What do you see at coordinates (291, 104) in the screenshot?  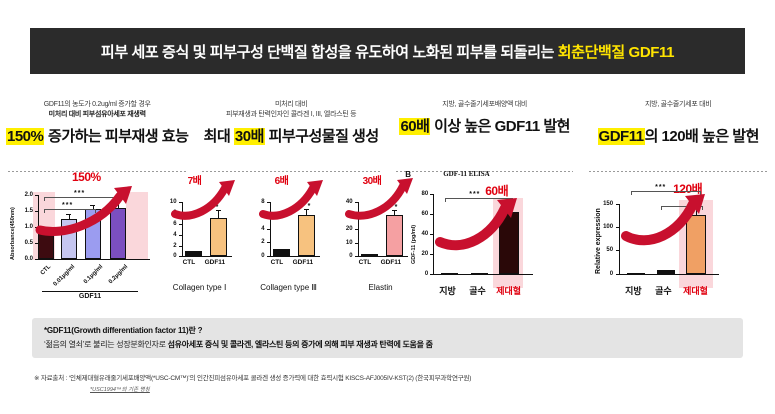 I see `stat-subline-1: 미처리 대비` at bounding box center [291, 104].